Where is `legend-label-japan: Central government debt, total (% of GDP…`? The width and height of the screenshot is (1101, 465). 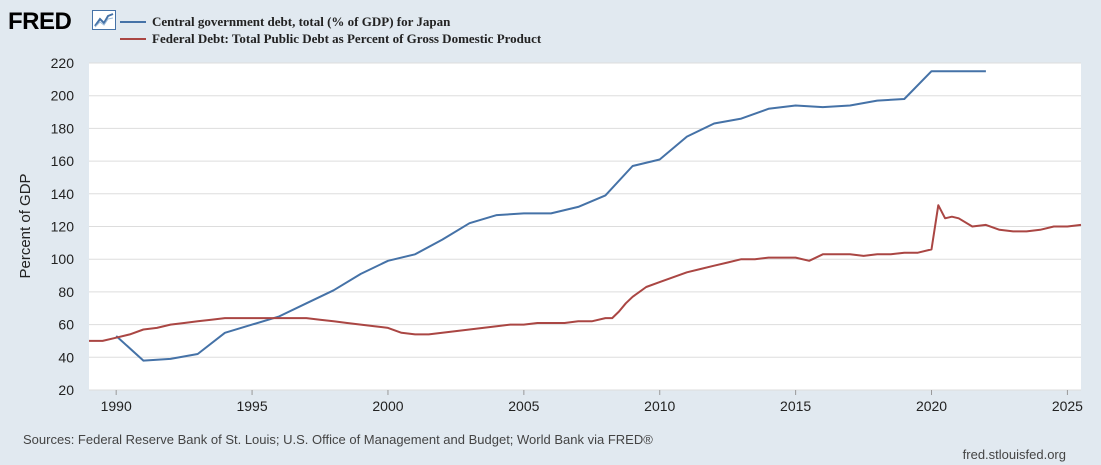
legend-label-japan: Central government debt, total (% of GDP… is located at coordinates (301, 21).